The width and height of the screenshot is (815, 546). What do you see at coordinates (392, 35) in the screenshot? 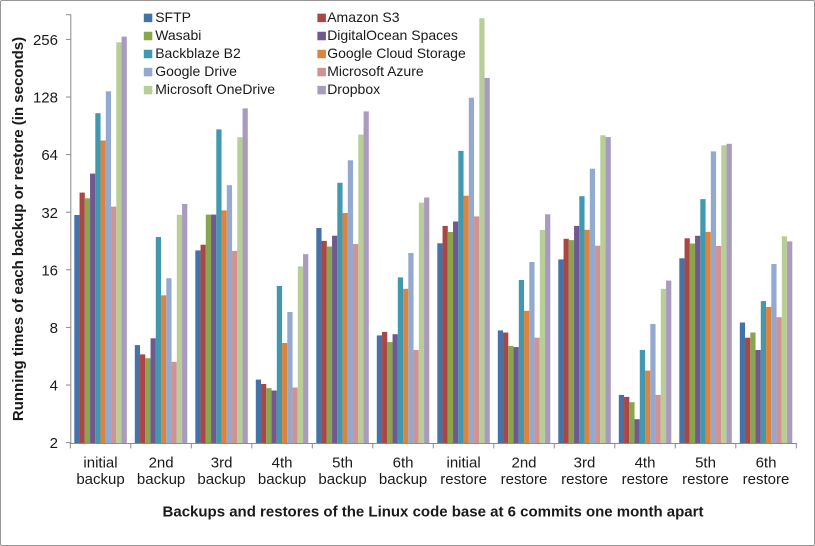
I see `svg-text: DigitalOcean Spaces` at bounding box center [392, 35].